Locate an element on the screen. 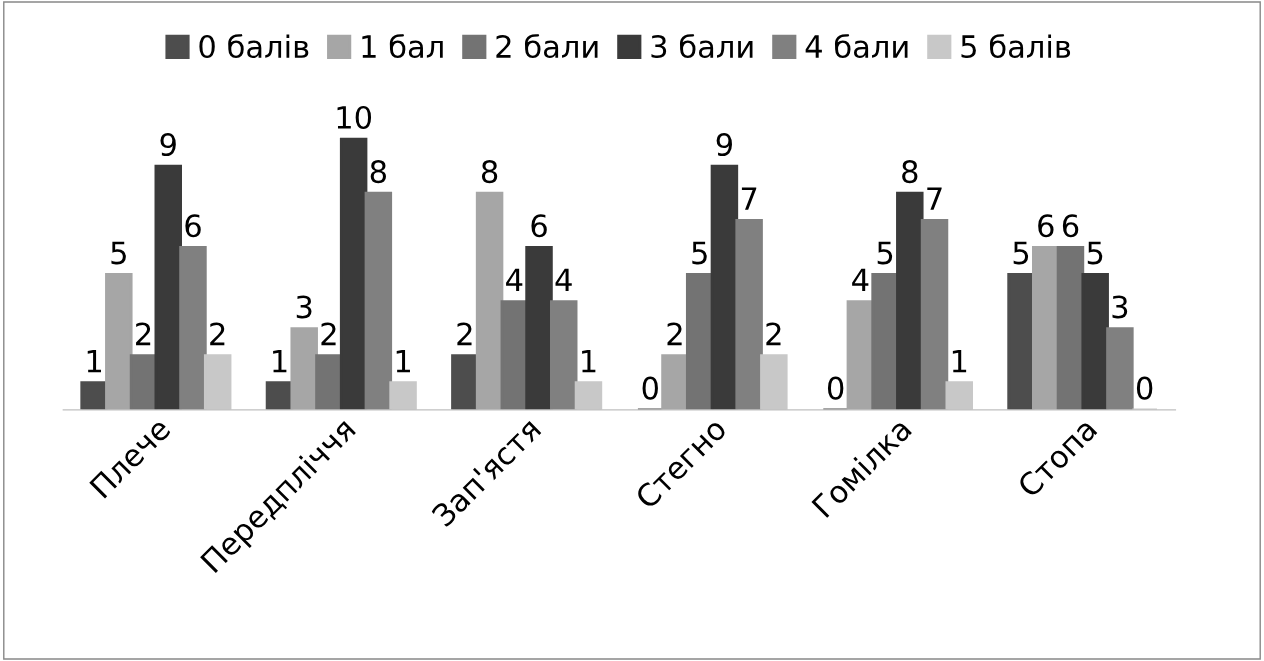 Image resolution: width=1264 pixels, height=661 pixels. legend-label: 2 бали is located at coordinates (547, 46).